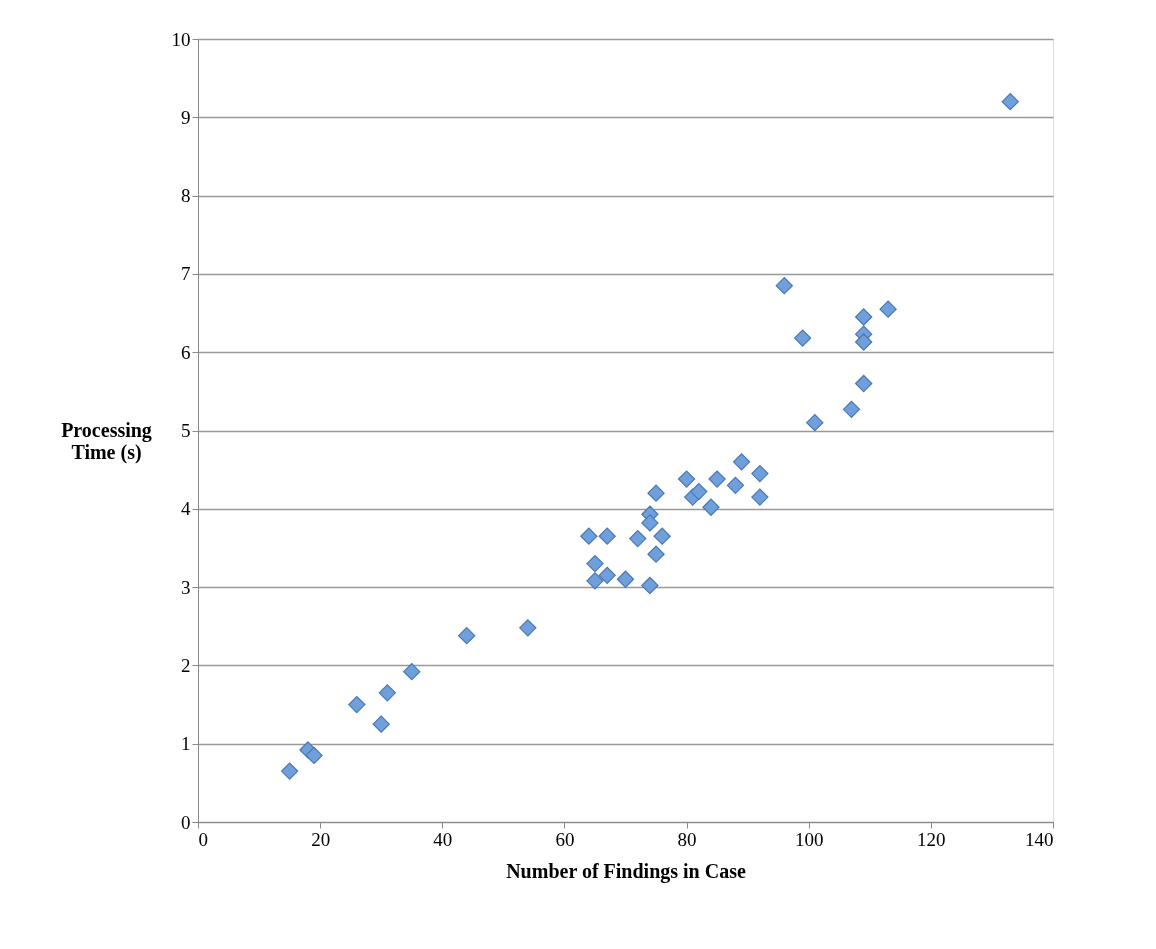 The width and height of the screenshot is (1156, 949). Describe the element at coordinates (809, 839) in the screenshot. I see `x-tick-label: 100` at that location.